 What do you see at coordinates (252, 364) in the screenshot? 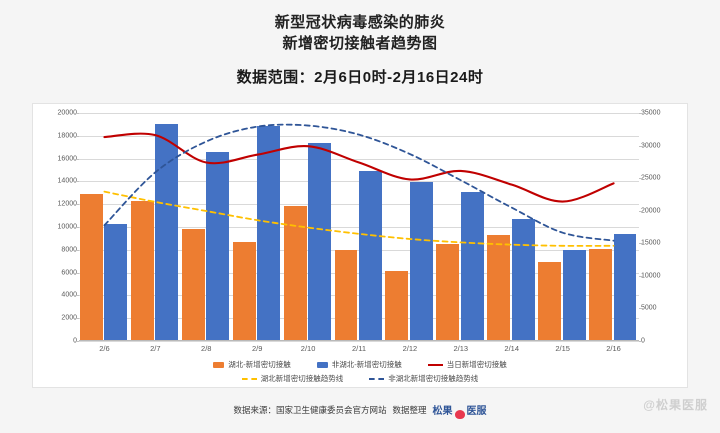
I see `legend-item: 湖北-新增密切接触` at bounding box center [252, 364].